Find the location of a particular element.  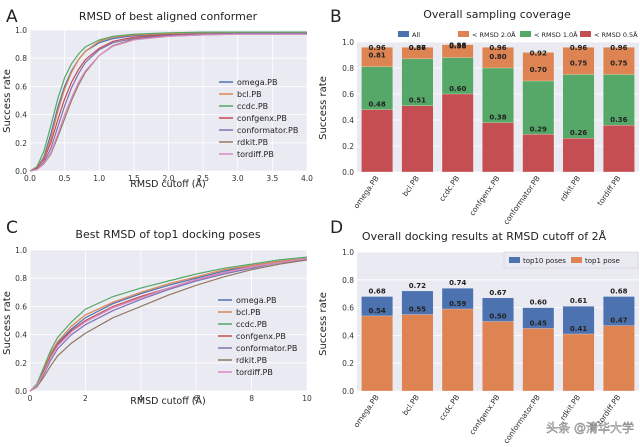

panel-d-value-label-top10: 0.60 is located at coordinates (538, 303).